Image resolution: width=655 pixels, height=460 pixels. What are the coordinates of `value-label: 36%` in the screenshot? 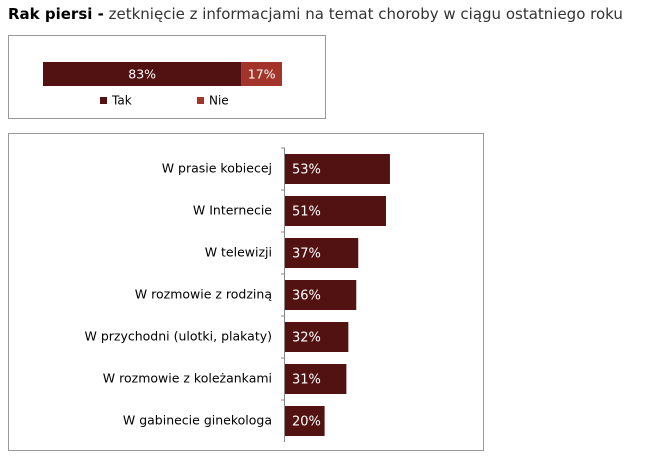 It's located at (306, 296).